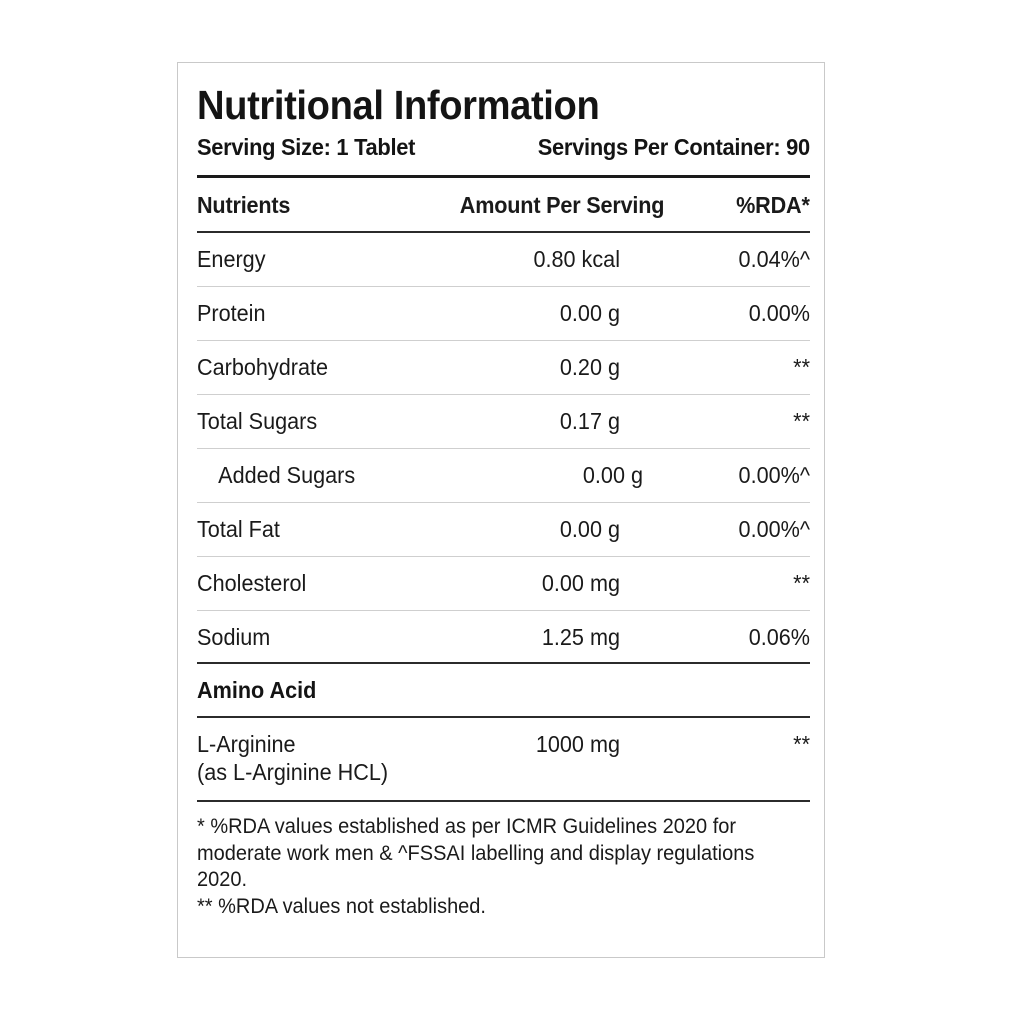 The width and height of the screenshot is (1024, 1024). I want to click on table-row: Carbohydrate 0.20 g **, so click(503, 367).